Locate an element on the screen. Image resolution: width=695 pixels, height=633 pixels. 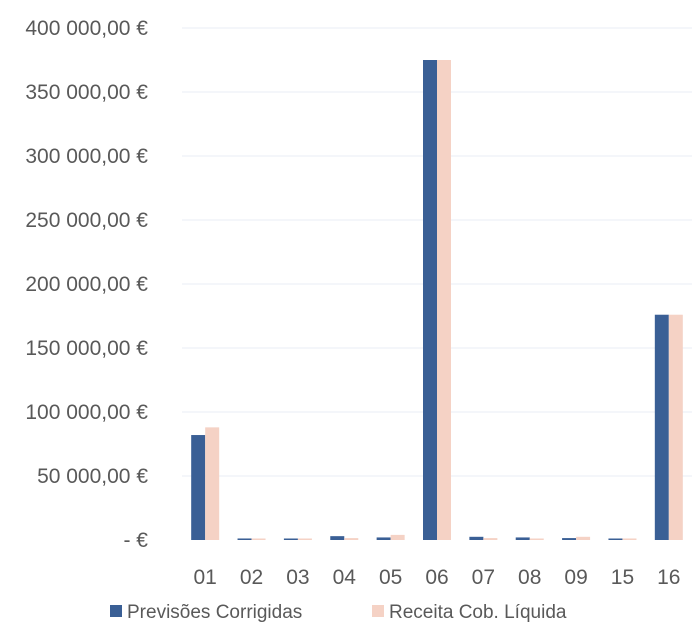
x-axis: 01 02 03 04 05 06 07 08 09 15 16 is located at coordinates (437, 577).